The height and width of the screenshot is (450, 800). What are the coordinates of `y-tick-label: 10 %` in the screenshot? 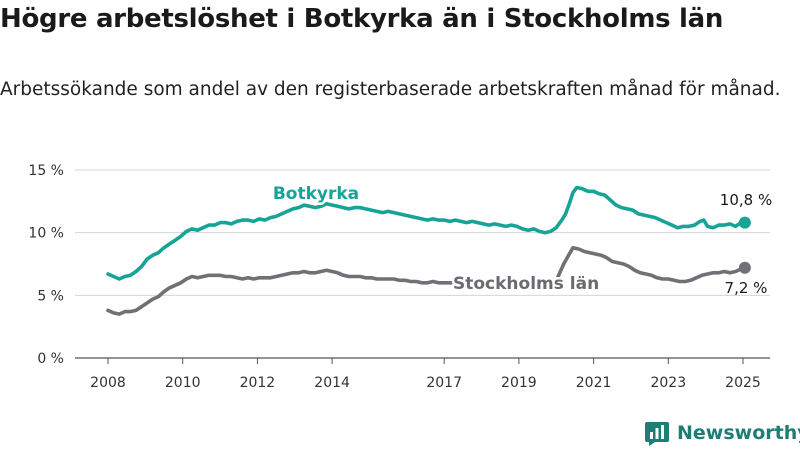 It's located at (46, 234).